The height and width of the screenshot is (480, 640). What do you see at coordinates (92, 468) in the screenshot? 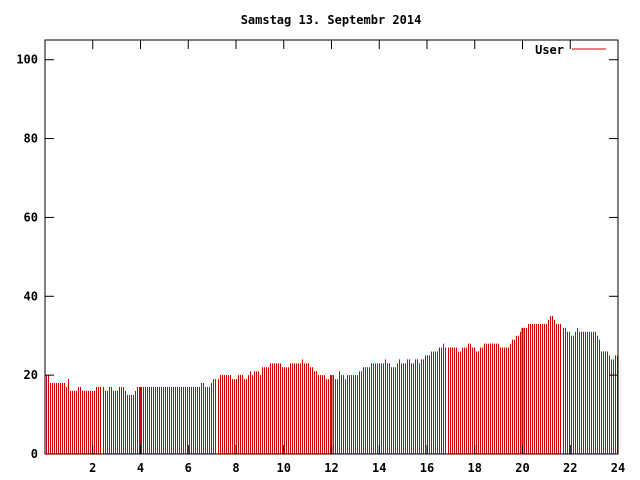
I see `x-tick-label: 2` at bounding box center [92, 468].